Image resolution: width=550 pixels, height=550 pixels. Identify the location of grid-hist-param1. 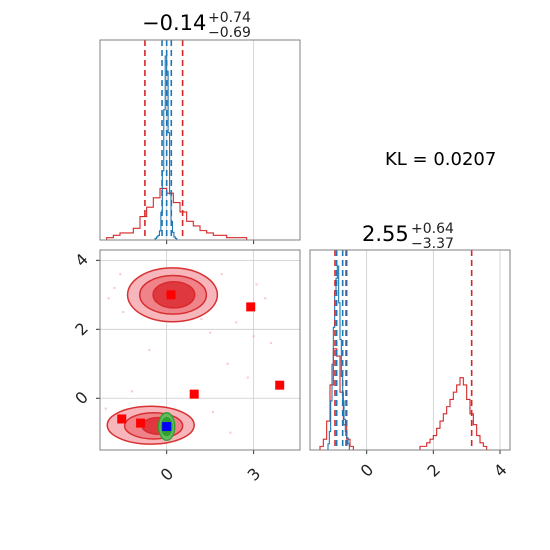
(210, 142).